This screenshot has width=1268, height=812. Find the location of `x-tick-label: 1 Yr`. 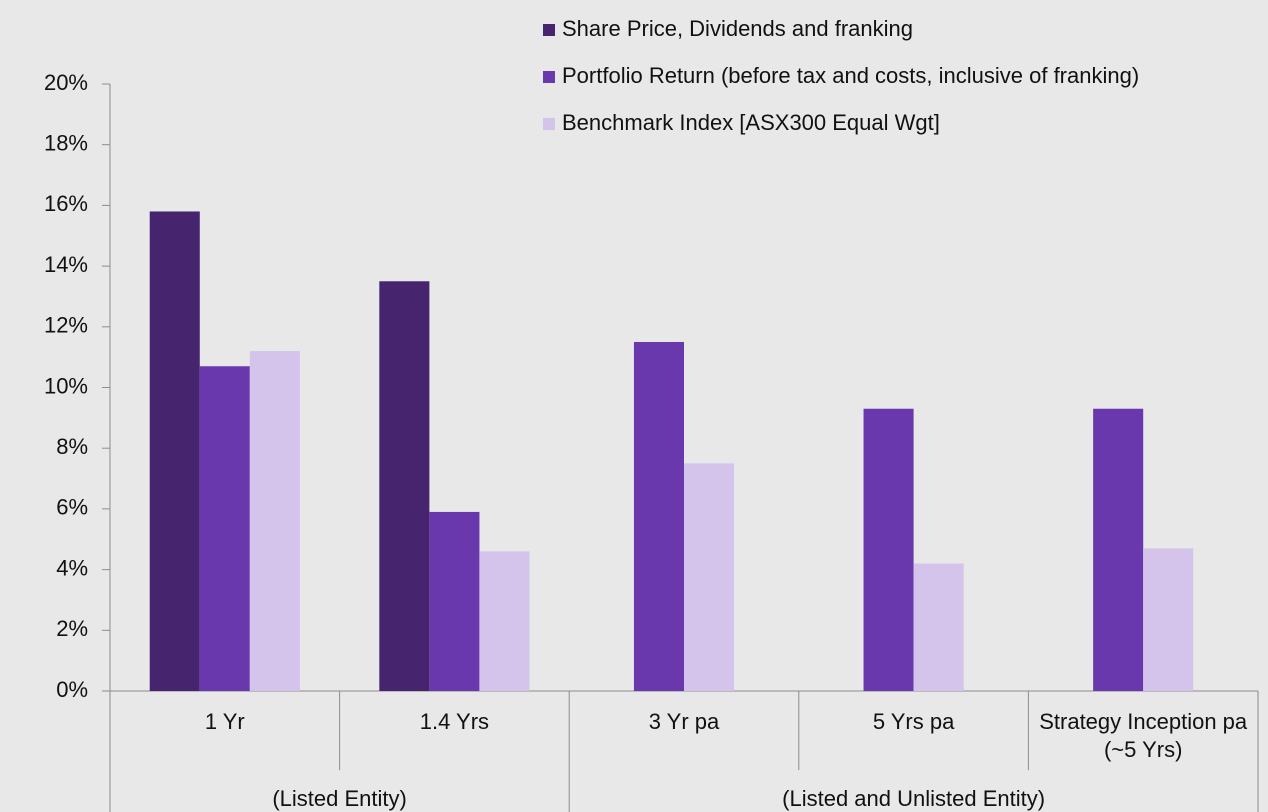

x-tick-label: 1 Yr is located at coordinates (224, 721).